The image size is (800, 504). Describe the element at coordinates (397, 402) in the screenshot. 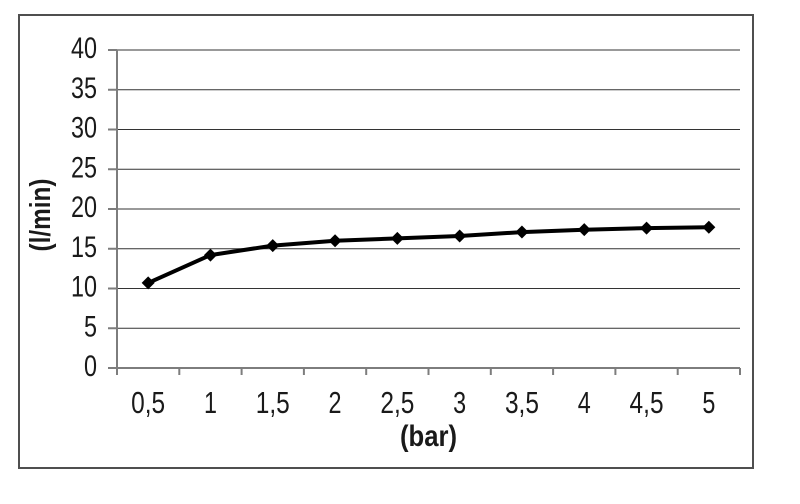

I see `x-tick-label: 2,5` at that location.